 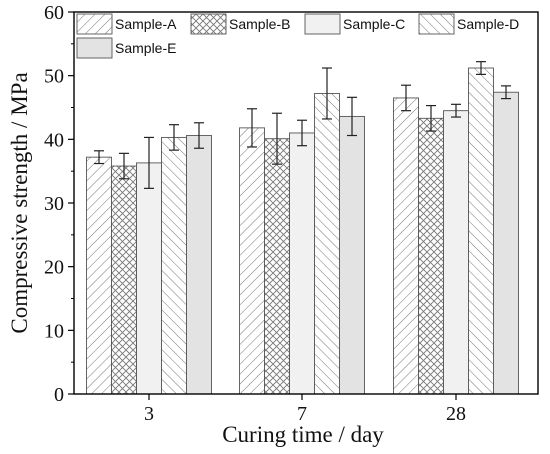 I want to click on x-axis-label: Curing time / day, so click(x=303, y=434).